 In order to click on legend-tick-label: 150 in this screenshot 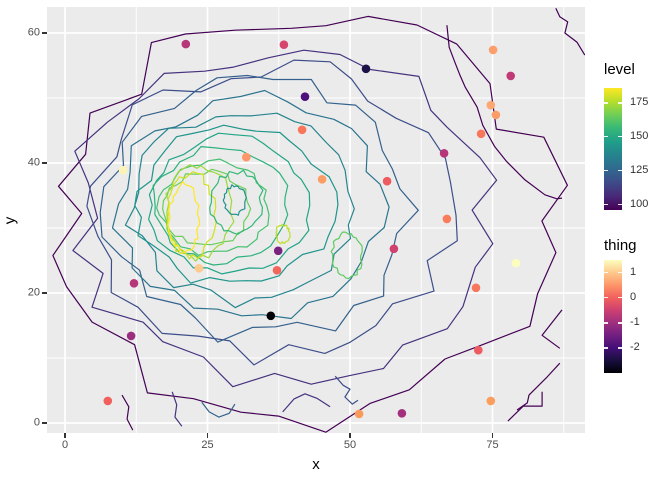, I will do `click(639, 136)`.